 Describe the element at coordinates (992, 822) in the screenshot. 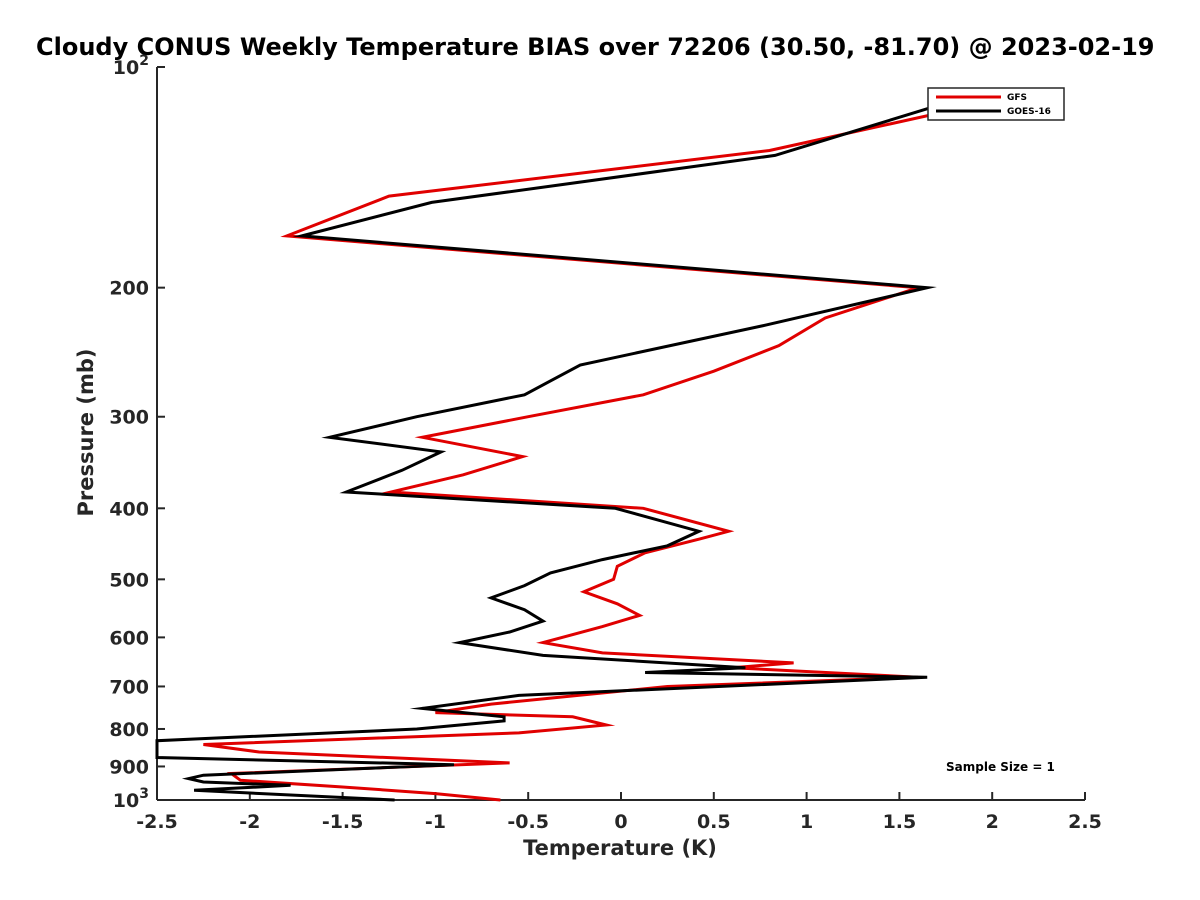

I see `x-tick-label: 2` at that location.